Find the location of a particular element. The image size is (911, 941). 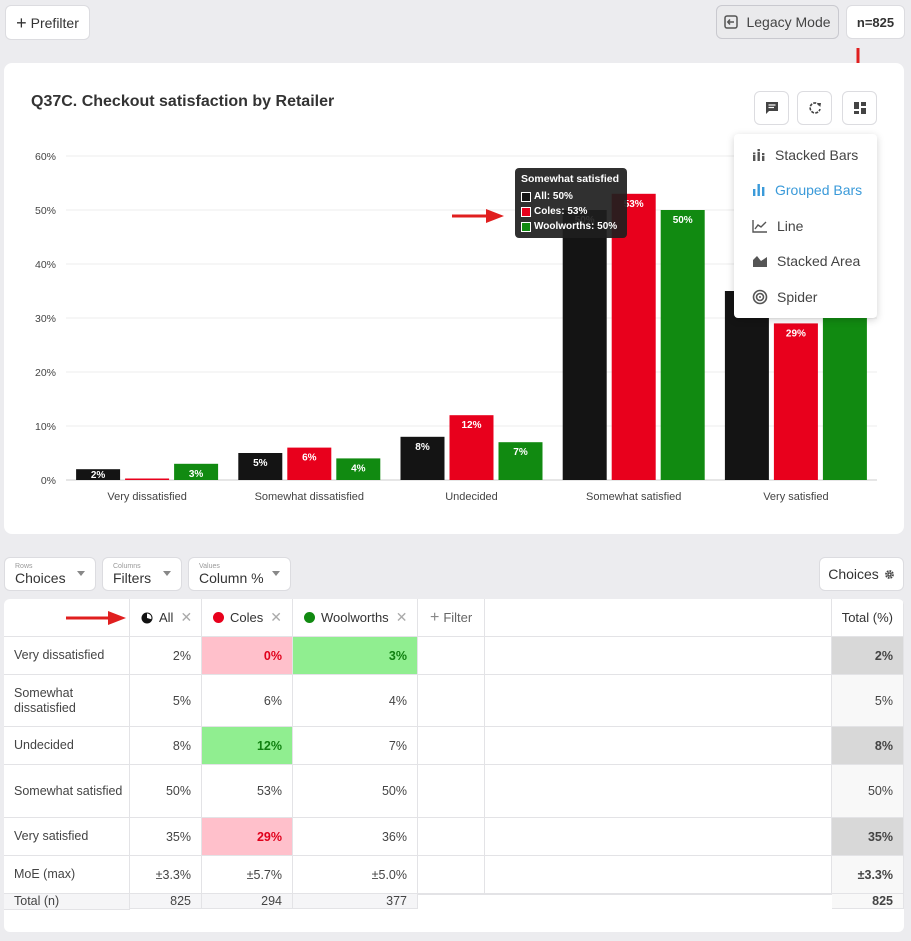

y-tick-label: 10% is located at coordinates (45, 427).